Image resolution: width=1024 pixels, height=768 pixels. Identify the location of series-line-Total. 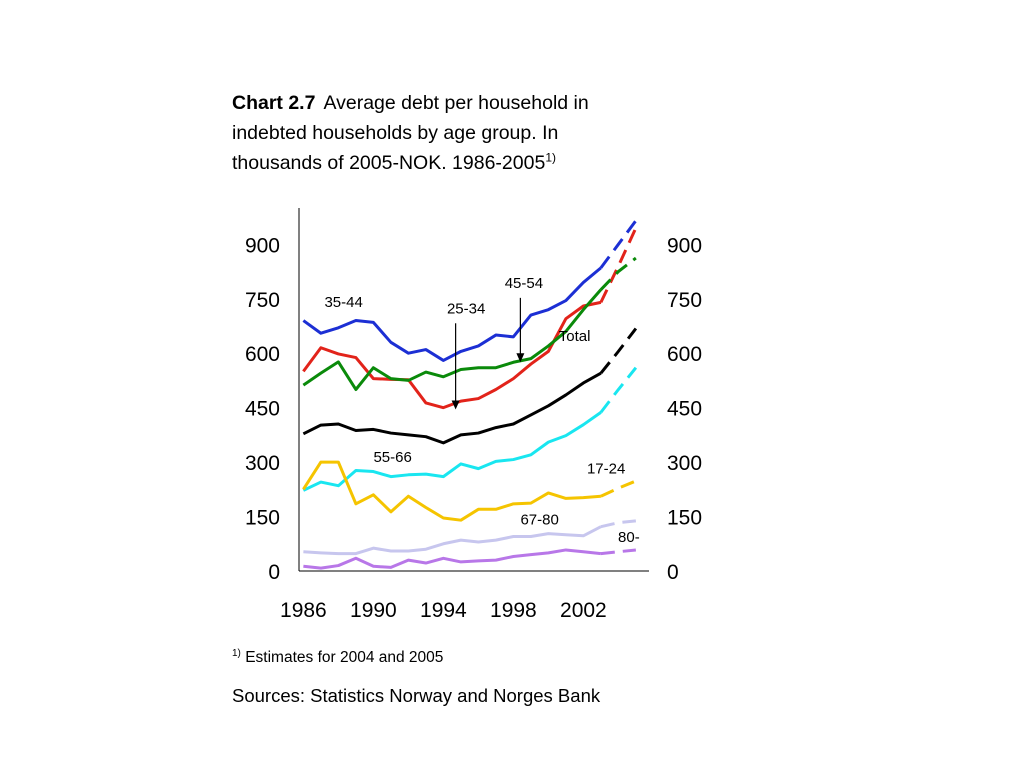
(452, 408).